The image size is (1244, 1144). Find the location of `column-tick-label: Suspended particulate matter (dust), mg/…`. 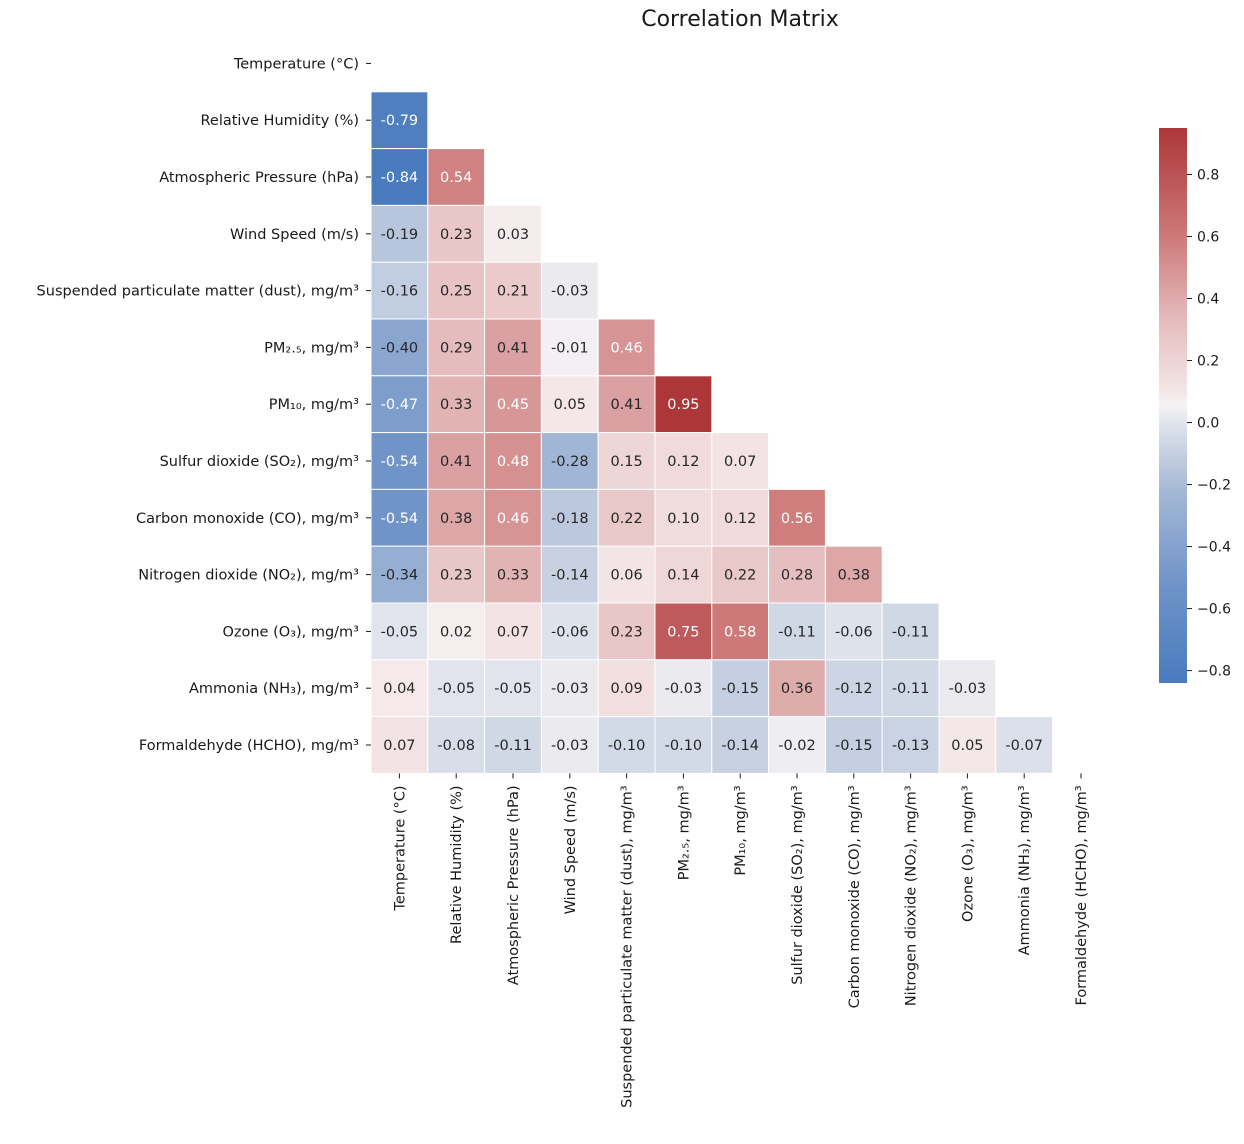

column-tick-label: Suspended particulate matter (dust), mg/… is located at coordinates (628, 946).